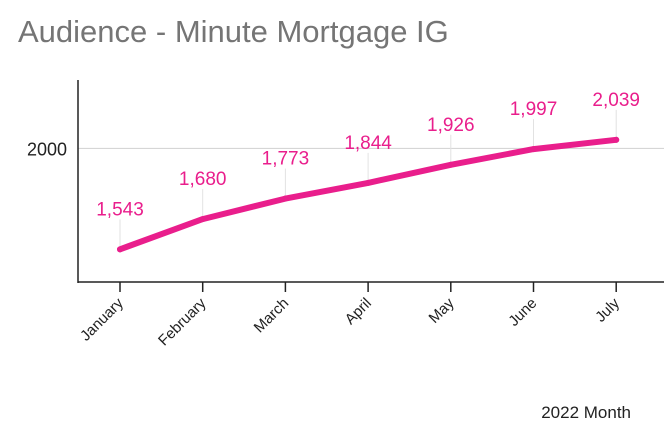 The image size is (664, 436). Describe the element at coordinates (442, 310) in the screenshot. I see `x-tick-label: May` at that location.